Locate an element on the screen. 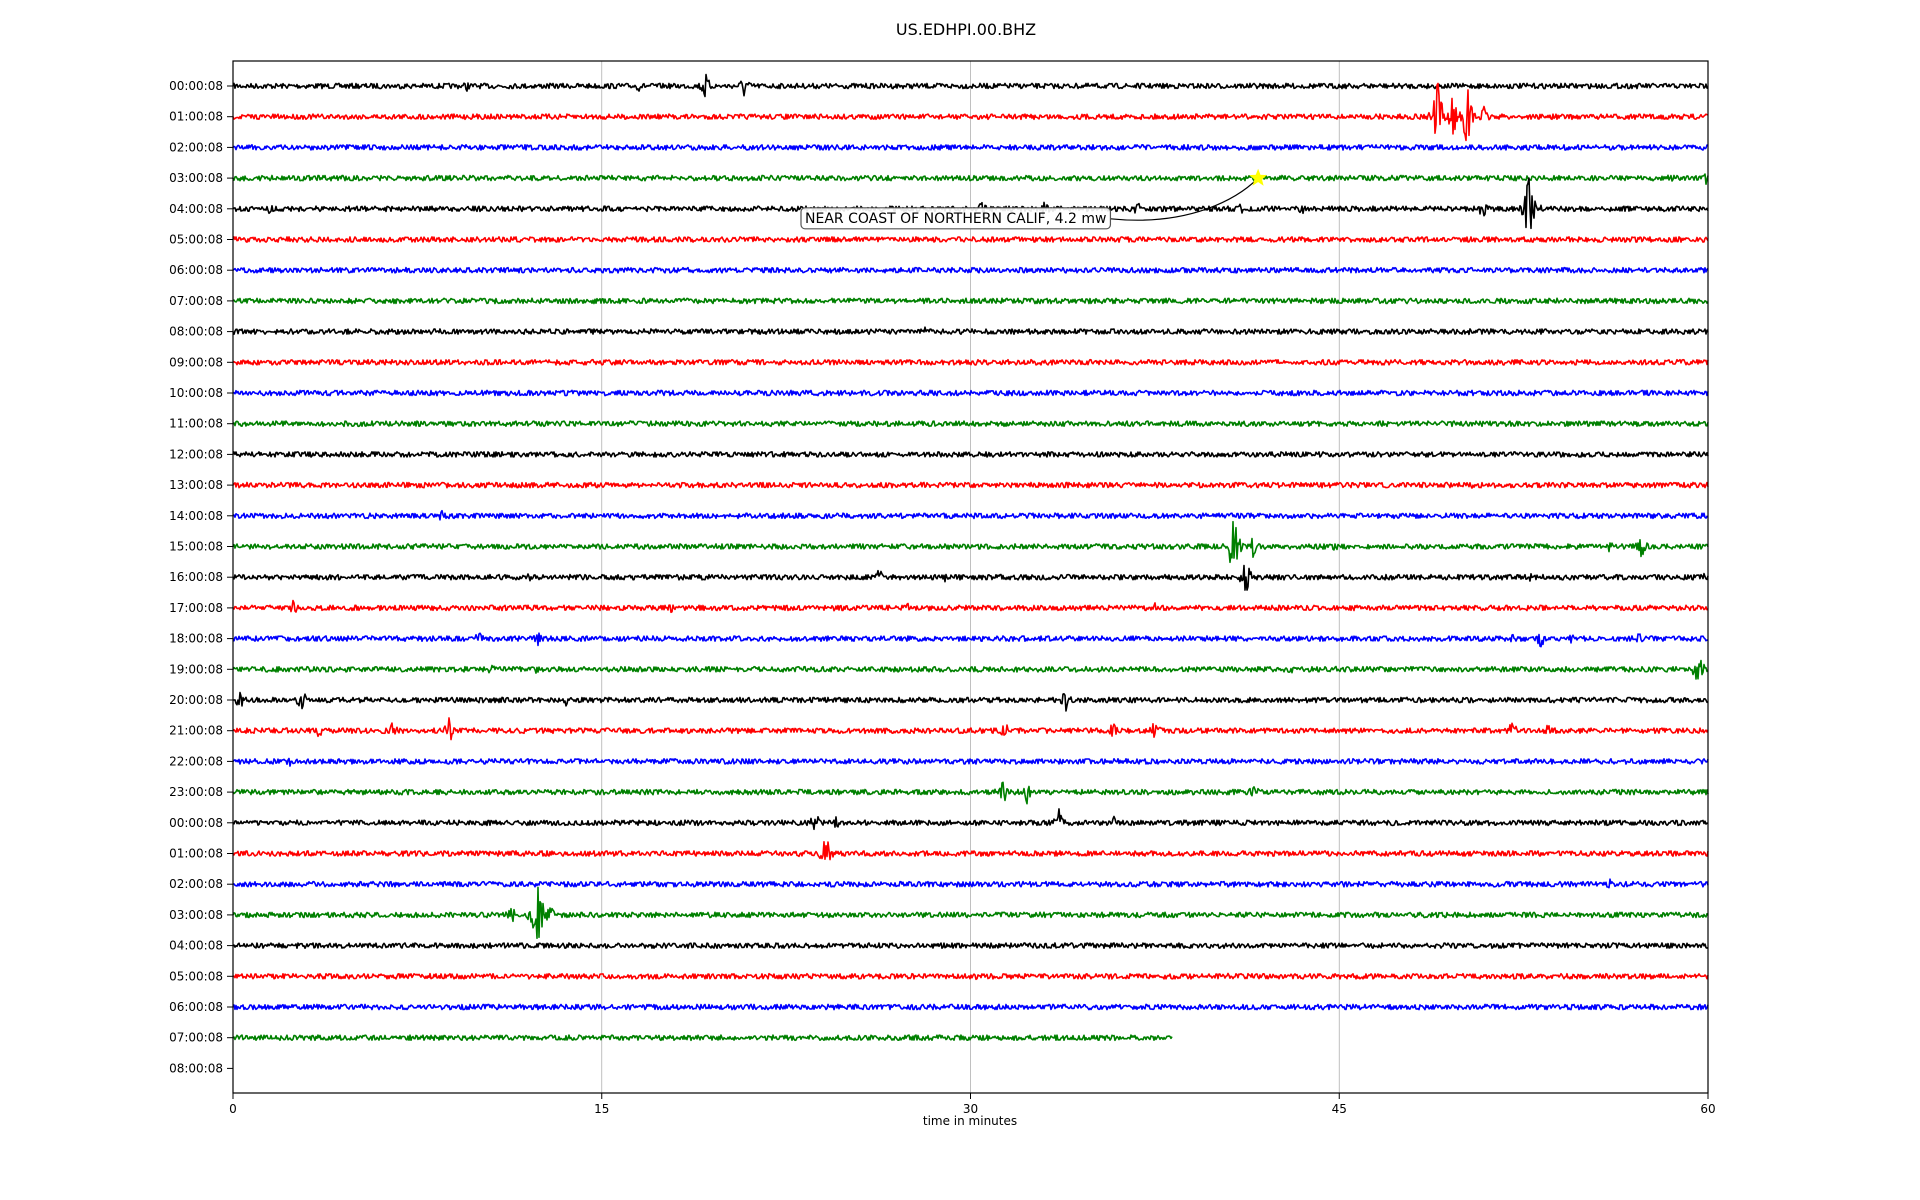 Image resolution: width=1920 pixels, height=1200 pixels. y-tick-label: 20:00:08 is located at coordinates (196, 700).